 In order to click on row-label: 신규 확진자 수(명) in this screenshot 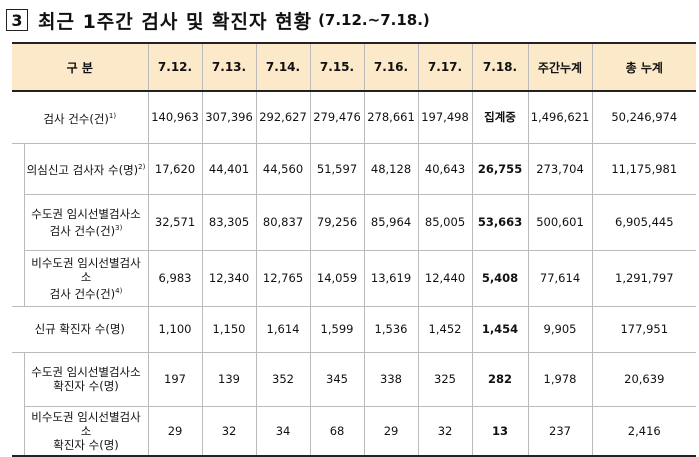, I will do `click(80, 329)`.